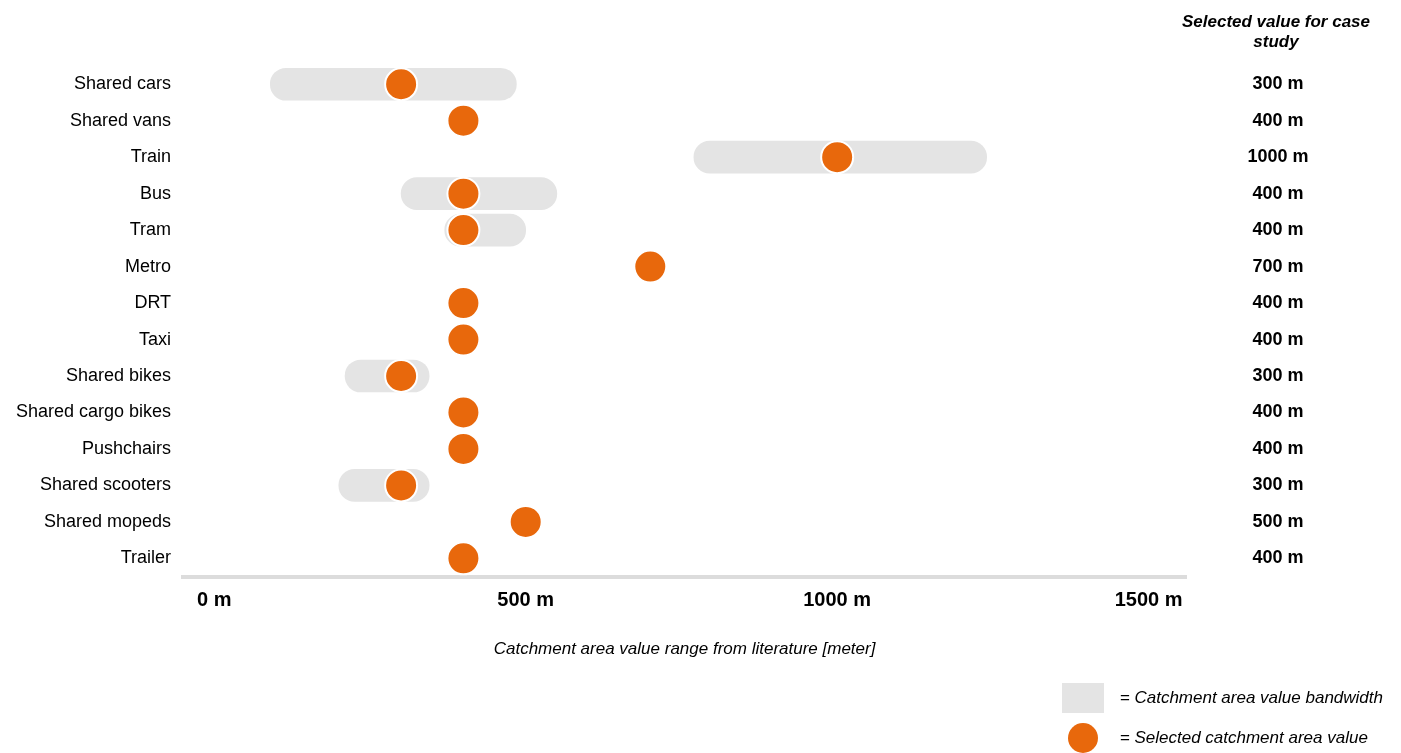 Image resolution: width=1401 pixels, height=753 pixels. I want to click on data-label: 700 m, so click(1278, 265).